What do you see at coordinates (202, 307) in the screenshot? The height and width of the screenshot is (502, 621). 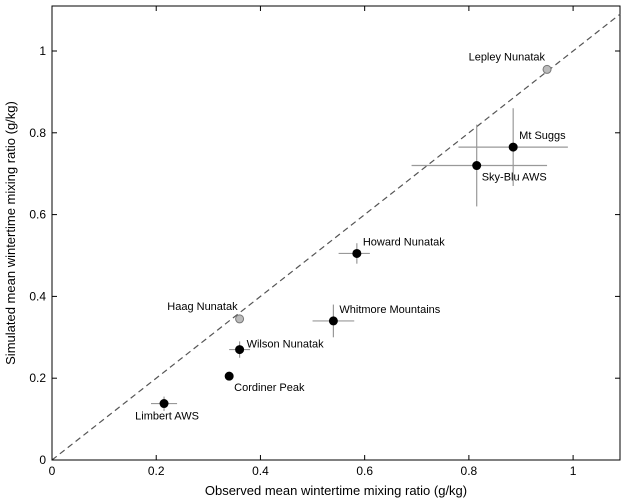 I see `point-label: Haag Nunatak` at bounding box center [202, 307].